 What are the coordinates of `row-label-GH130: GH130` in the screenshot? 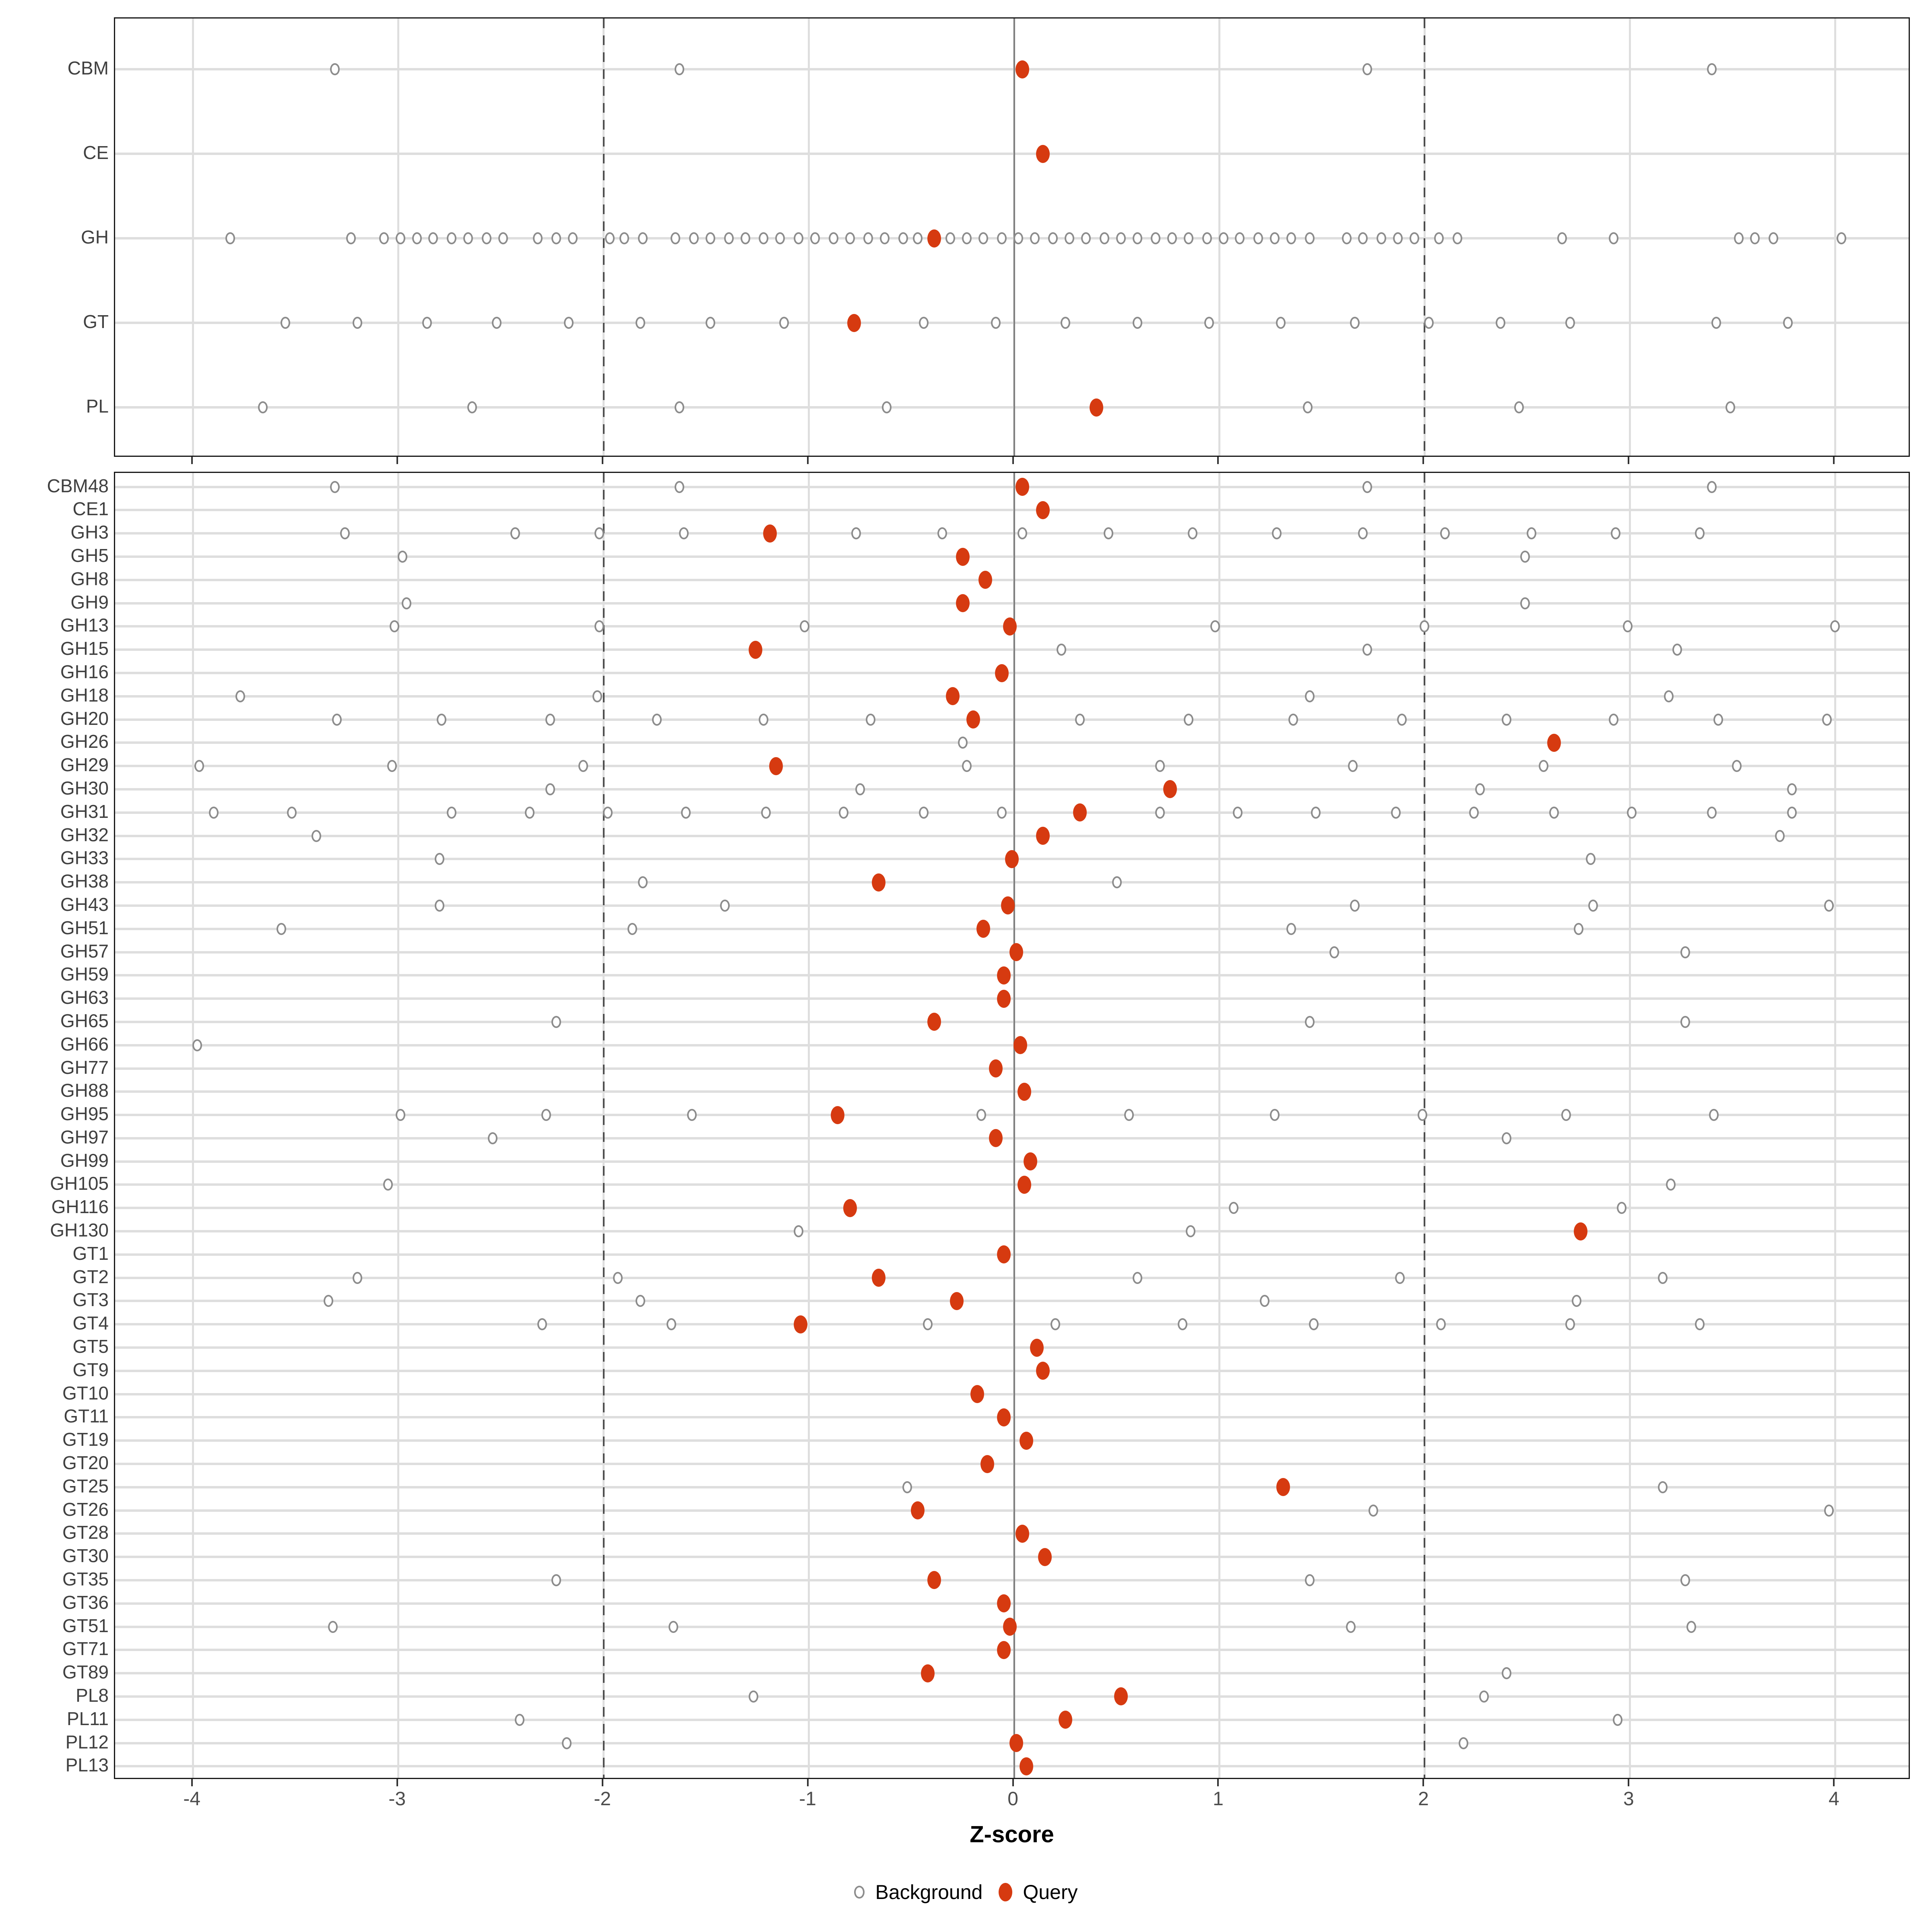 It's located at (79, 1230).